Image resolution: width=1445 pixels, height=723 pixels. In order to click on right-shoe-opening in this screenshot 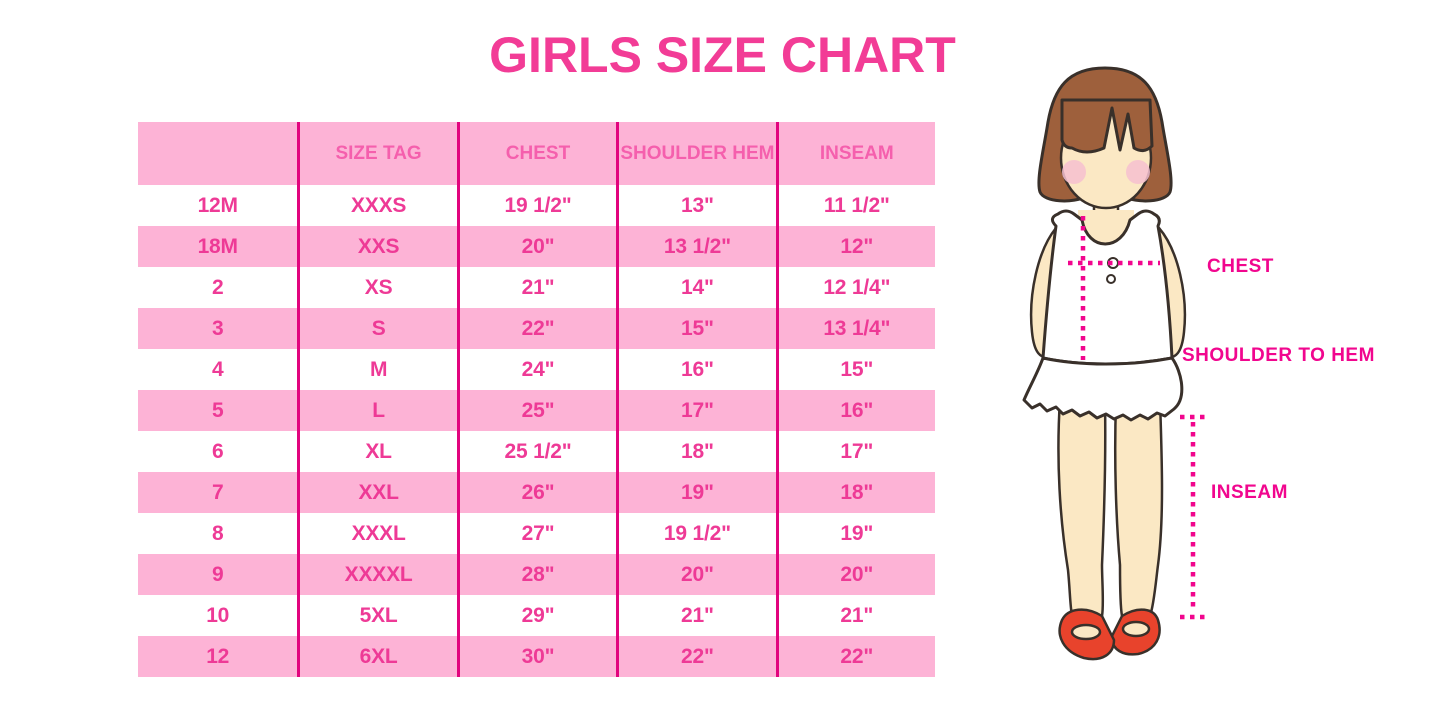, I will do `click(1136, 629)`.